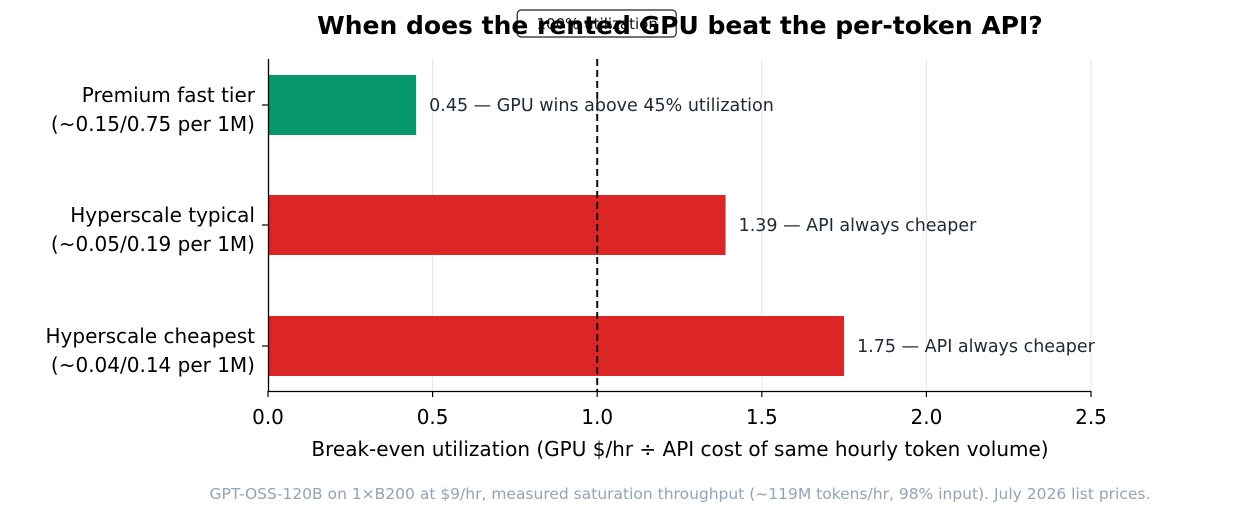 The height and width of the screenshot is (517, 1234). I want to click on data-label: 1.39 — API always cheaper, so click(858, 226).